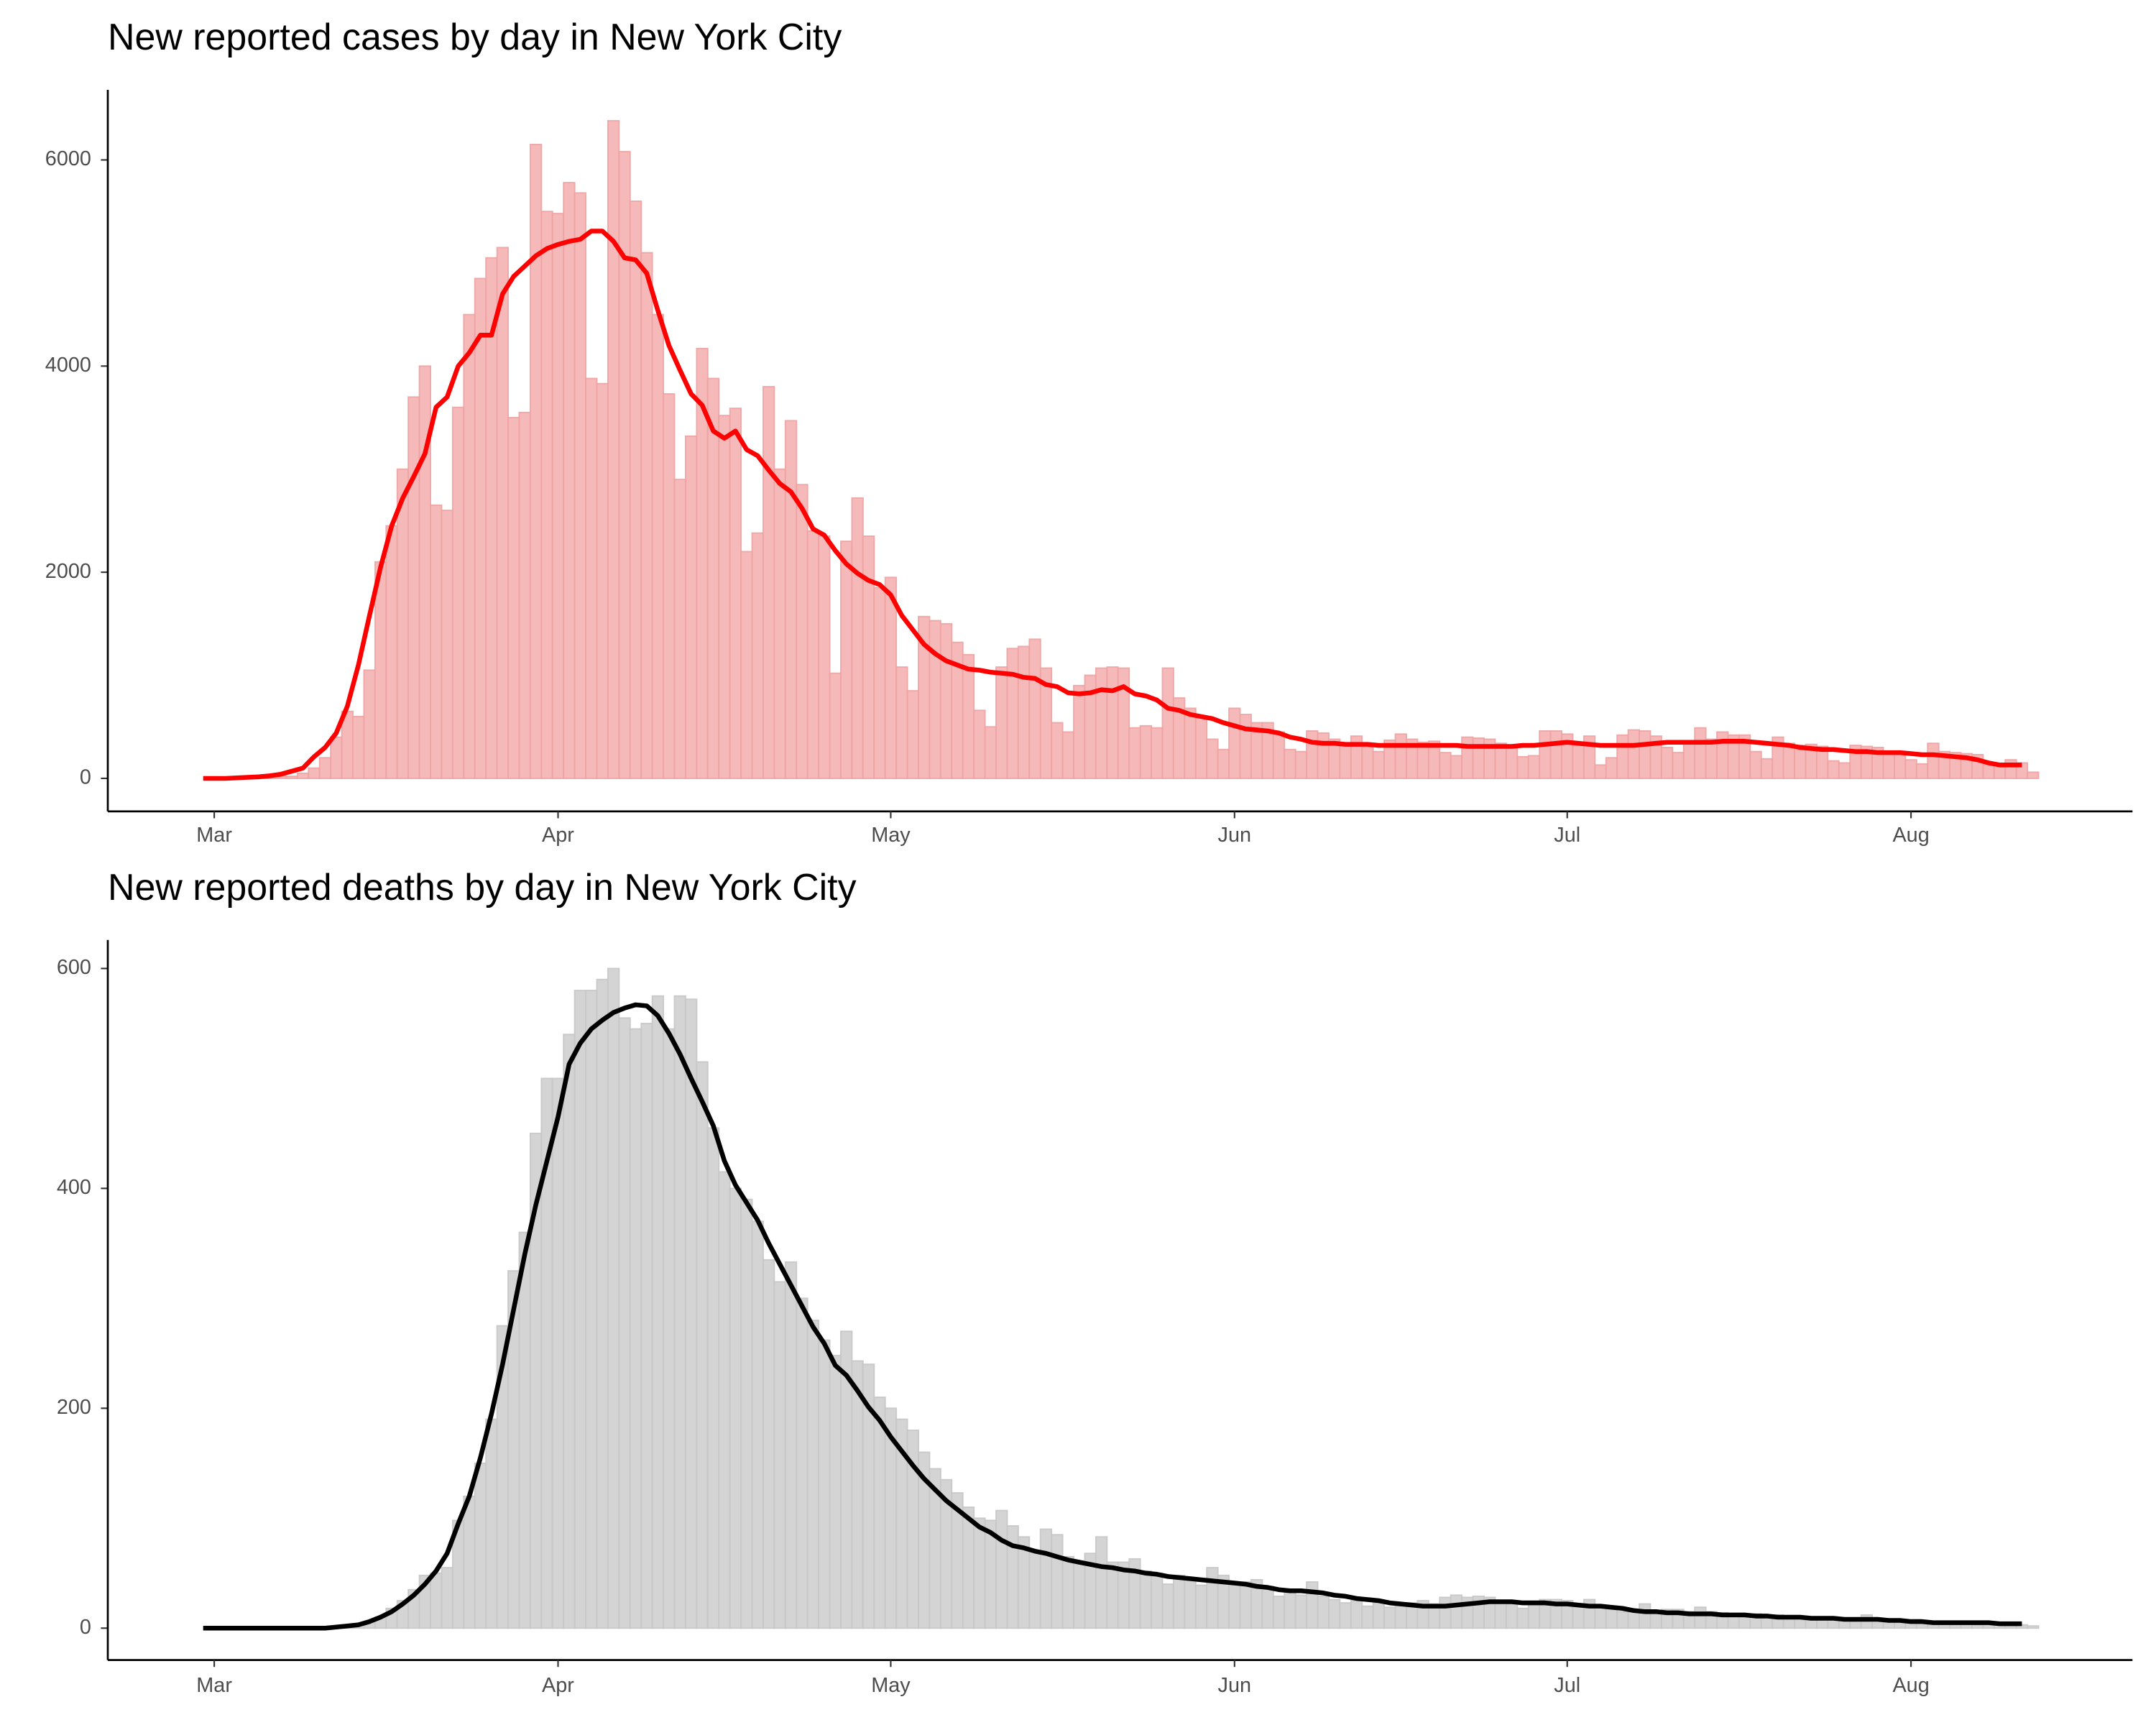 Image resolution: width=2156 pixels, height=1725 pixels. Describe the element at coordinates (74, 1407) in the screenshot. I see `y-tick-label: 200` at that location.